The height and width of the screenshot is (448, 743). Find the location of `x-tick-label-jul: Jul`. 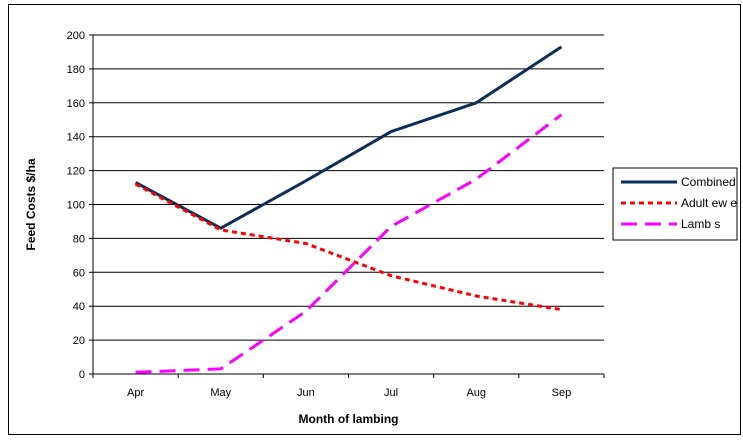

x-tick-label-jul: Jul is located at coordinates (391, 393).